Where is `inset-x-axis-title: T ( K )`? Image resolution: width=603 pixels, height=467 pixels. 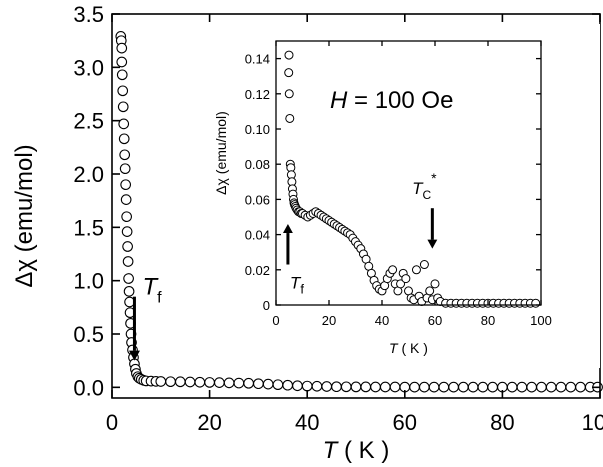
inset-x-axis-title: T ( K ) is located at coordinates (408, 348).